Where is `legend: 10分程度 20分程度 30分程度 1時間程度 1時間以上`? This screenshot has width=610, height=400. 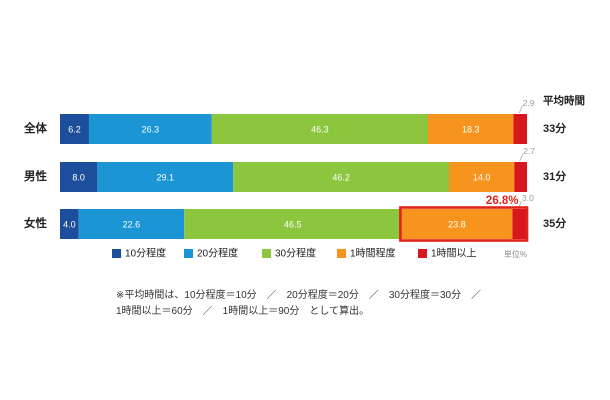
legend: 10分程度 20分程度 30分程度 1時間程度 1時間以上 is located at coordinates (294, 253).